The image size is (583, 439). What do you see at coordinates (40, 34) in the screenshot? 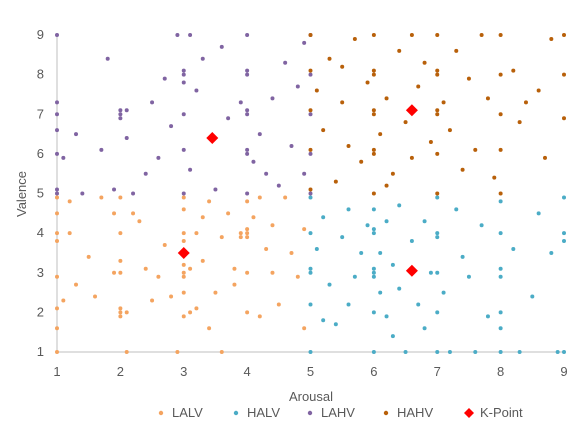
I see `y-tick-label: 9` at bounding box center [40, 34].